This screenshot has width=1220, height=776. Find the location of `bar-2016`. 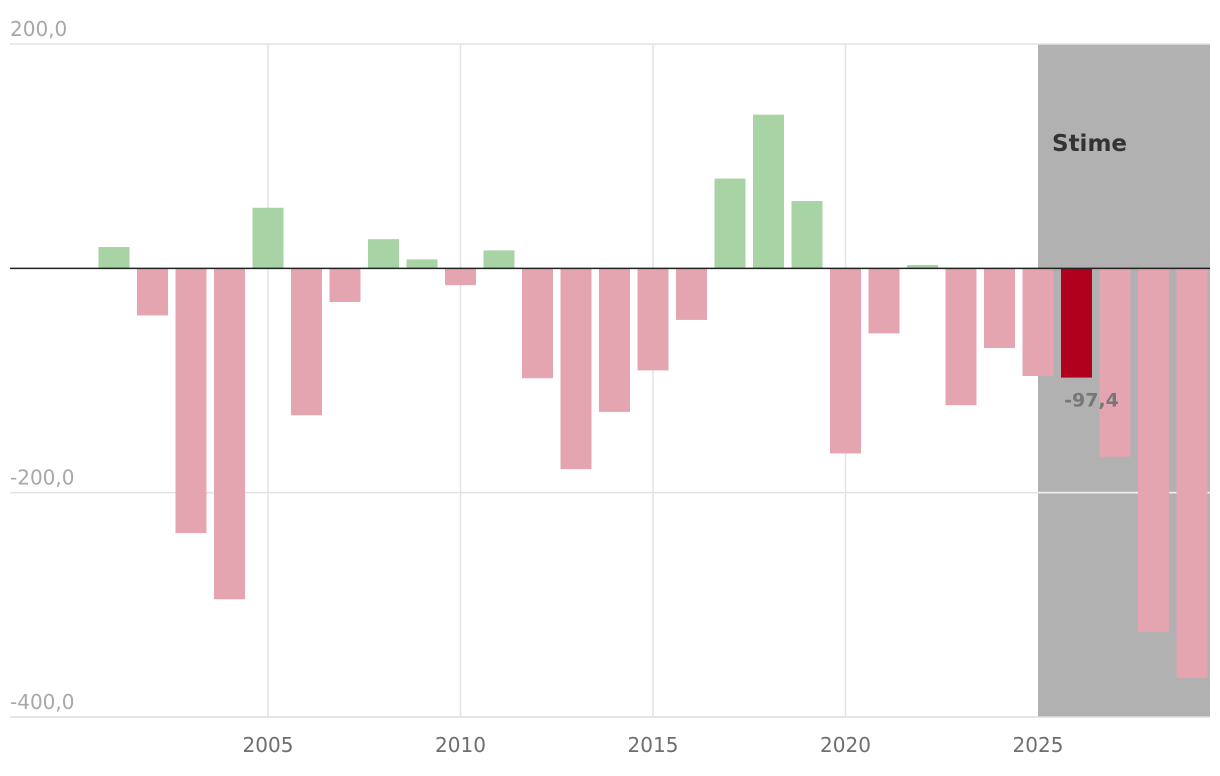

bar-2016 is located at coordinates (691, 294).